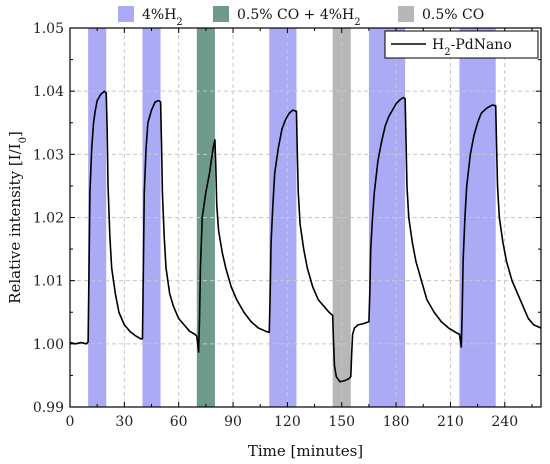 This screenshot has height=464, width=550. Describe the element at coordinates (328, 32) in the screenshot. I see `legends: 4%H2 0.5% CO + 4%H2 0.5% CO H2-PdNano` at that location.